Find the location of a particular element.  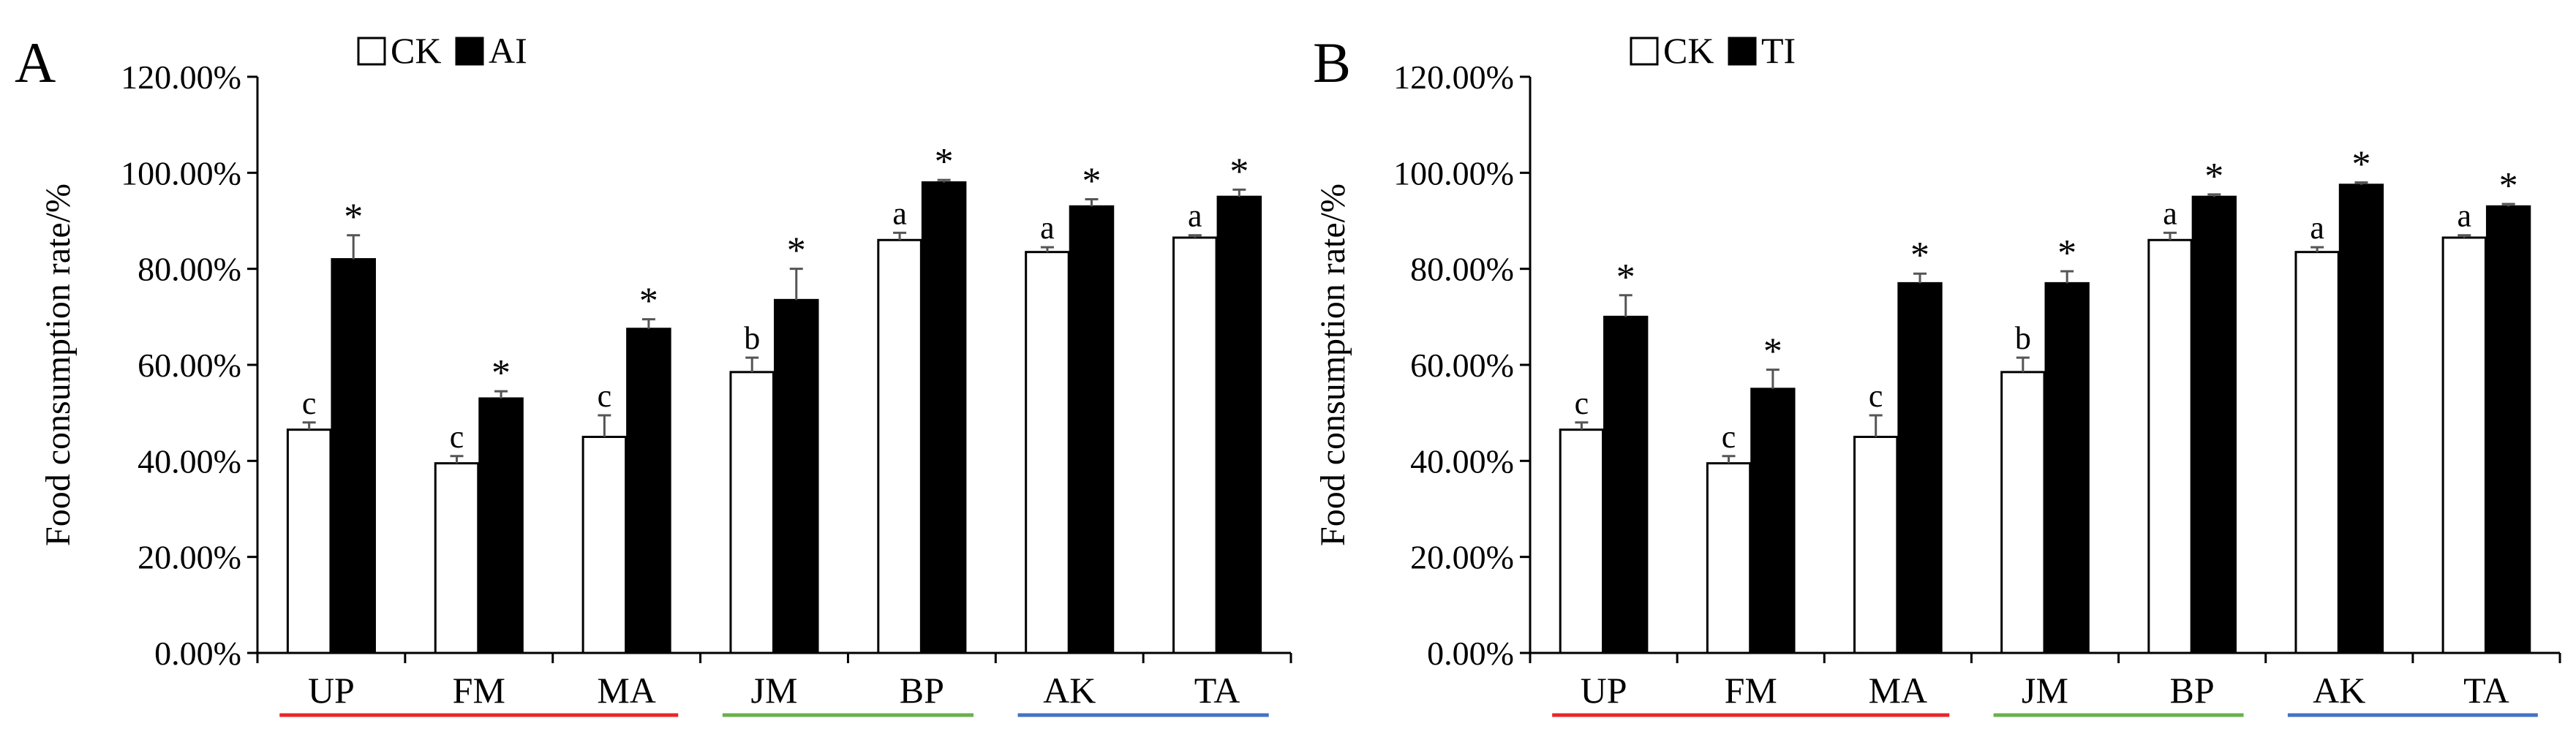

legend-label: AI is located at coordinates (508, 50).